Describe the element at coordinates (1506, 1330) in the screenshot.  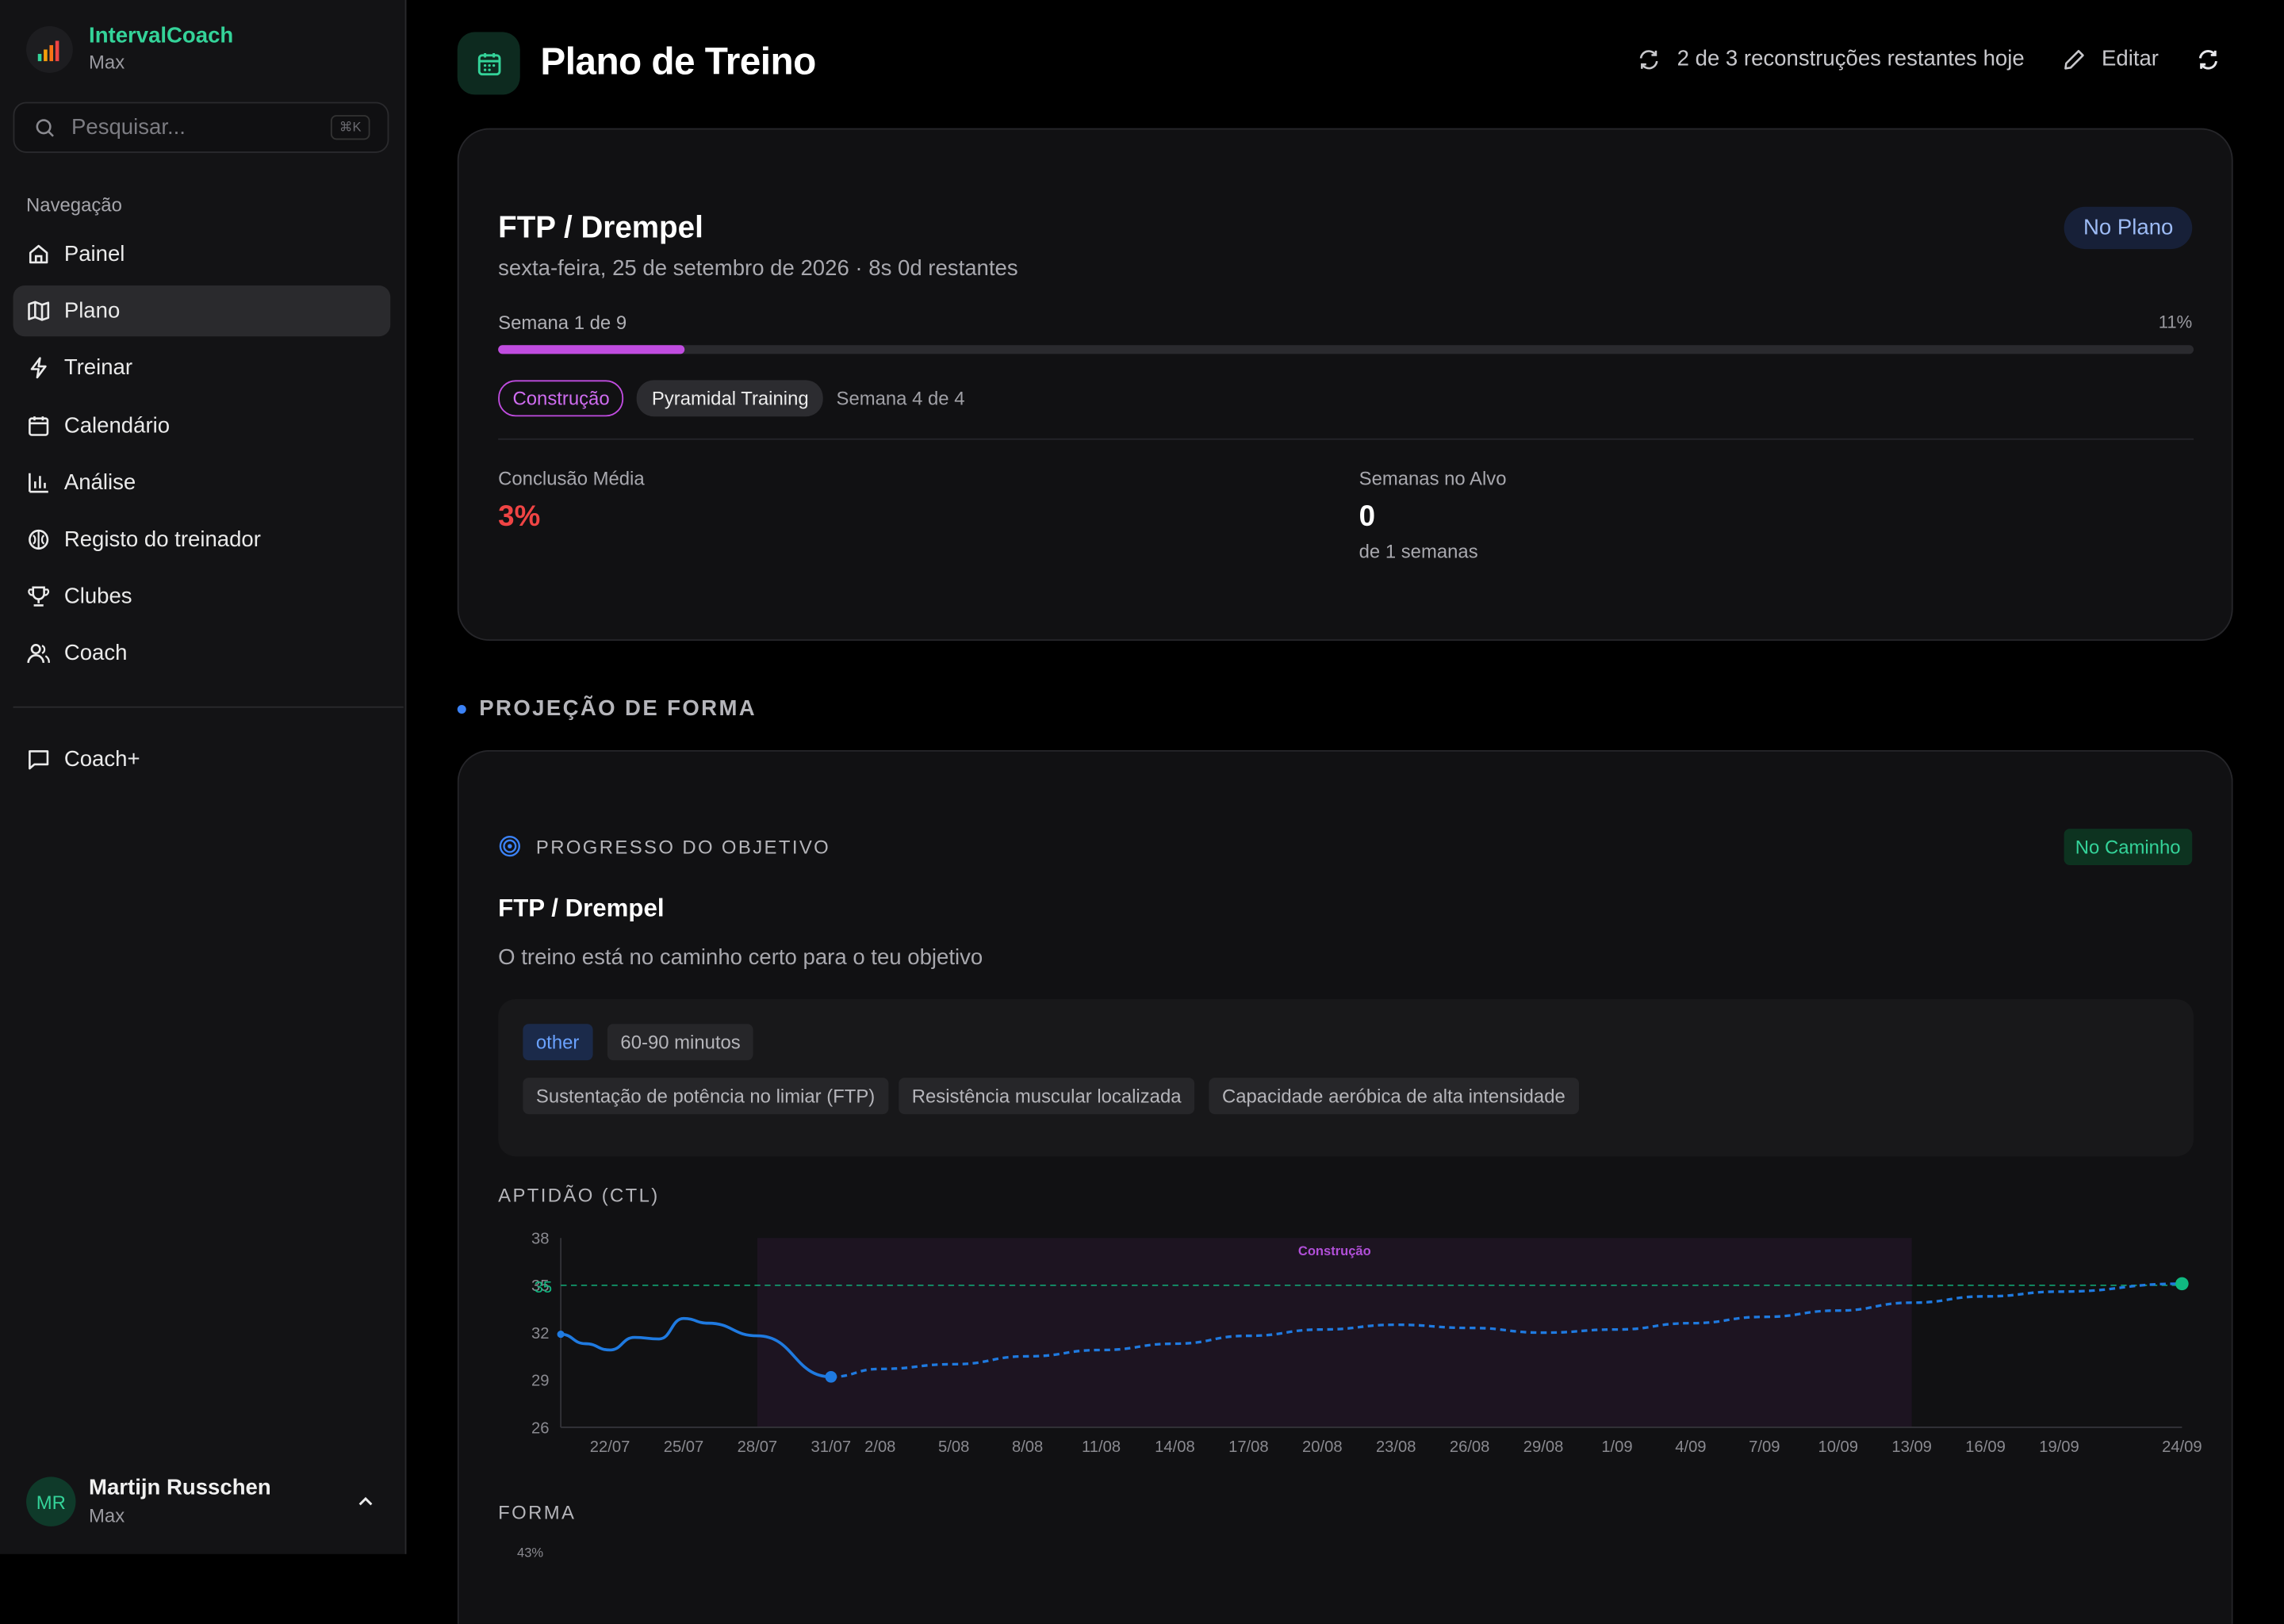
I see `projected-ctl-line` at that location.